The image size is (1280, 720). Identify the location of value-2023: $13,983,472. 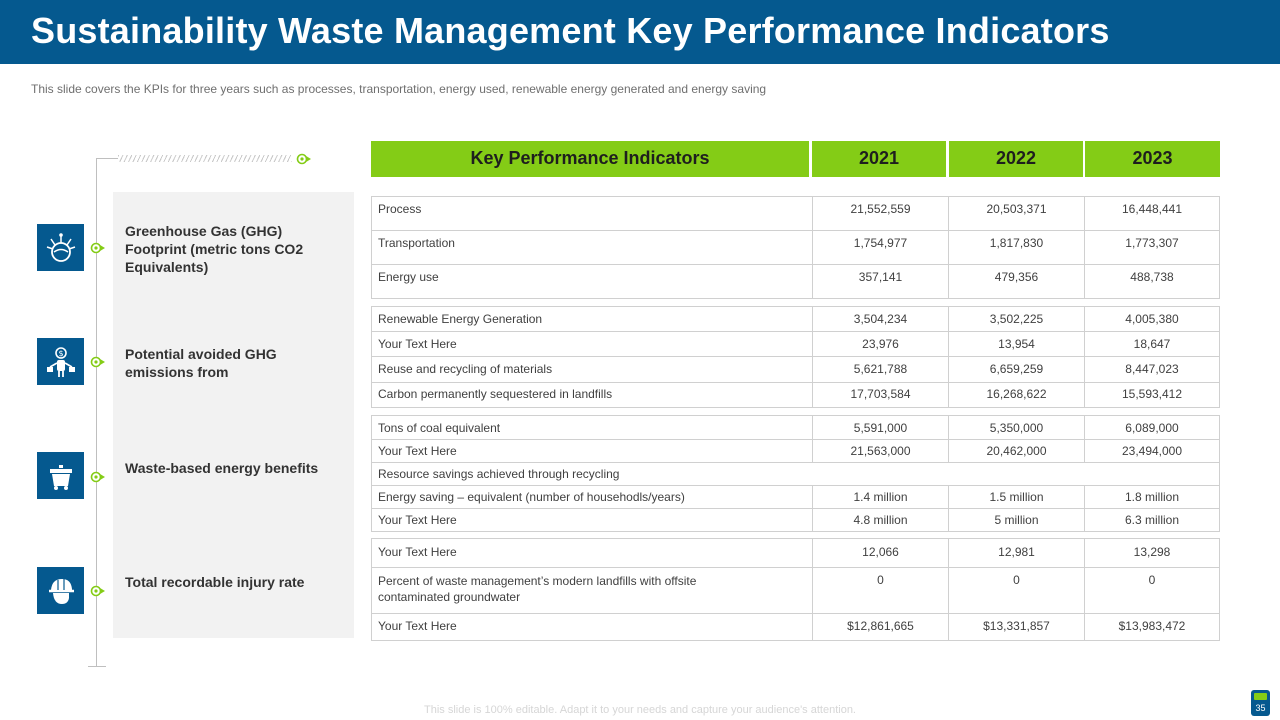
(1151, 627).